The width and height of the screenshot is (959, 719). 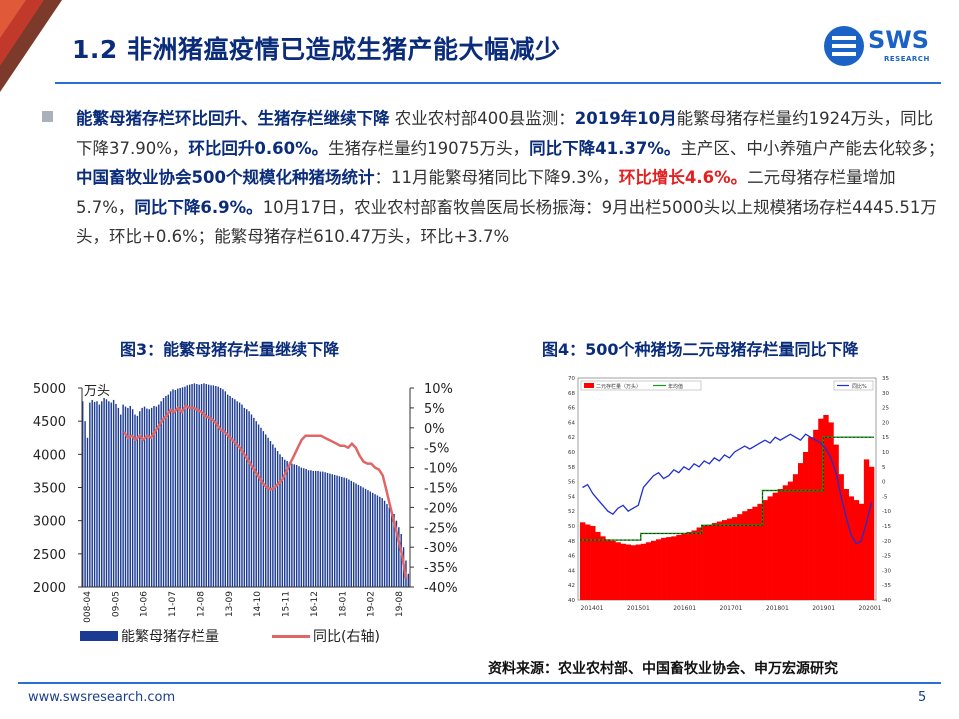 I want to click on chart4-y-tick-label: 62, so click(x=571, y=438).